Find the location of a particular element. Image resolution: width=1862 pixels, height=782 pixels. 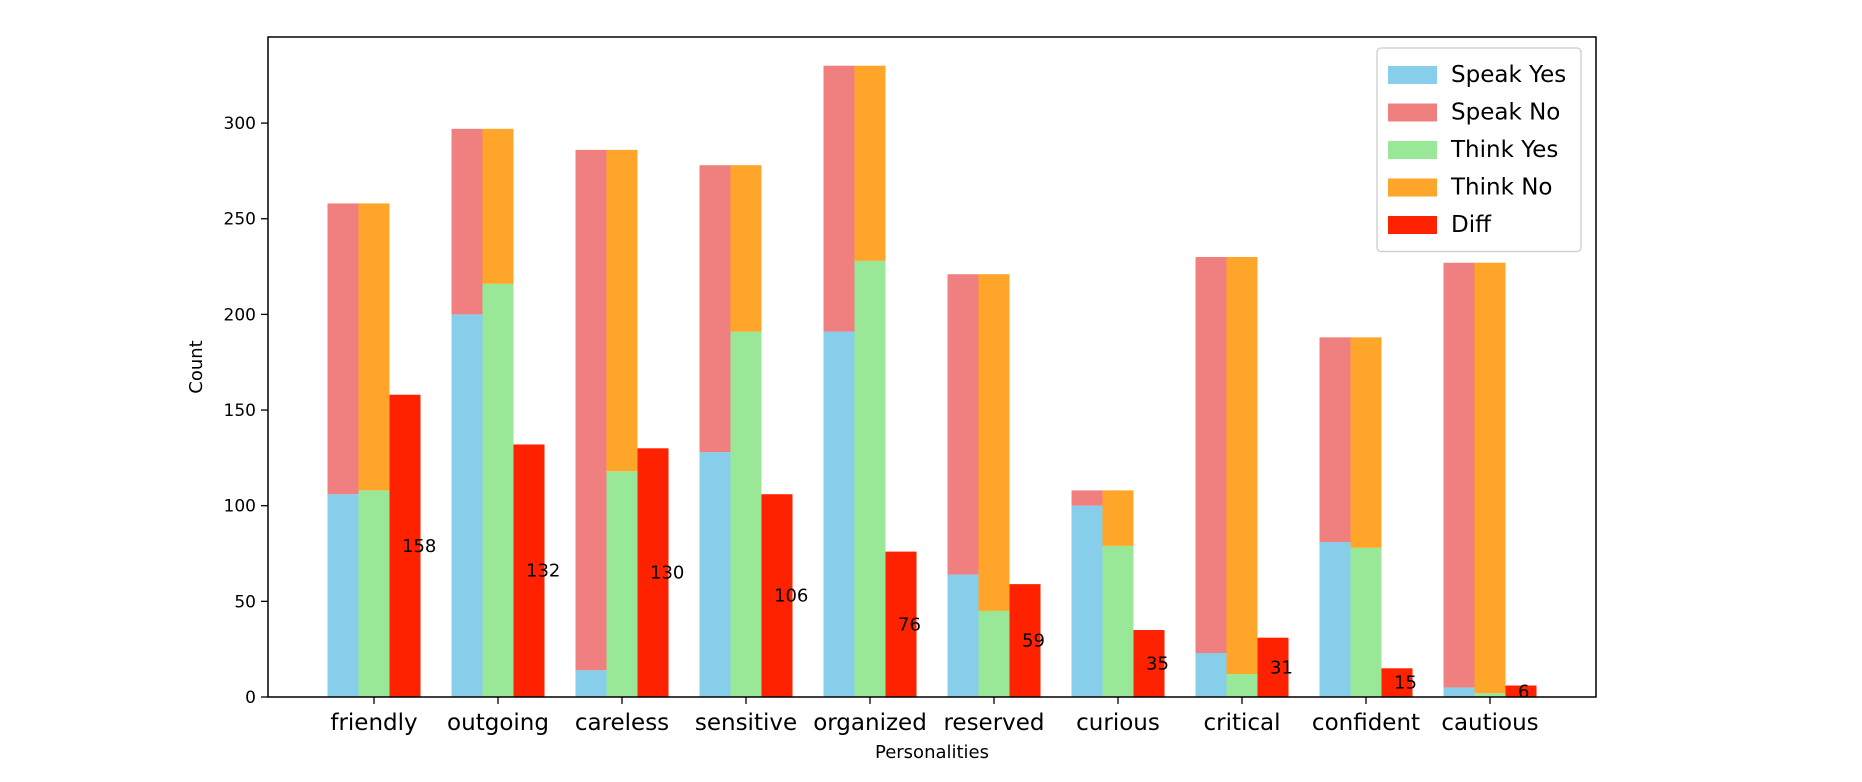

bar-speak-yes-careless is located at coordinates (591, 683).